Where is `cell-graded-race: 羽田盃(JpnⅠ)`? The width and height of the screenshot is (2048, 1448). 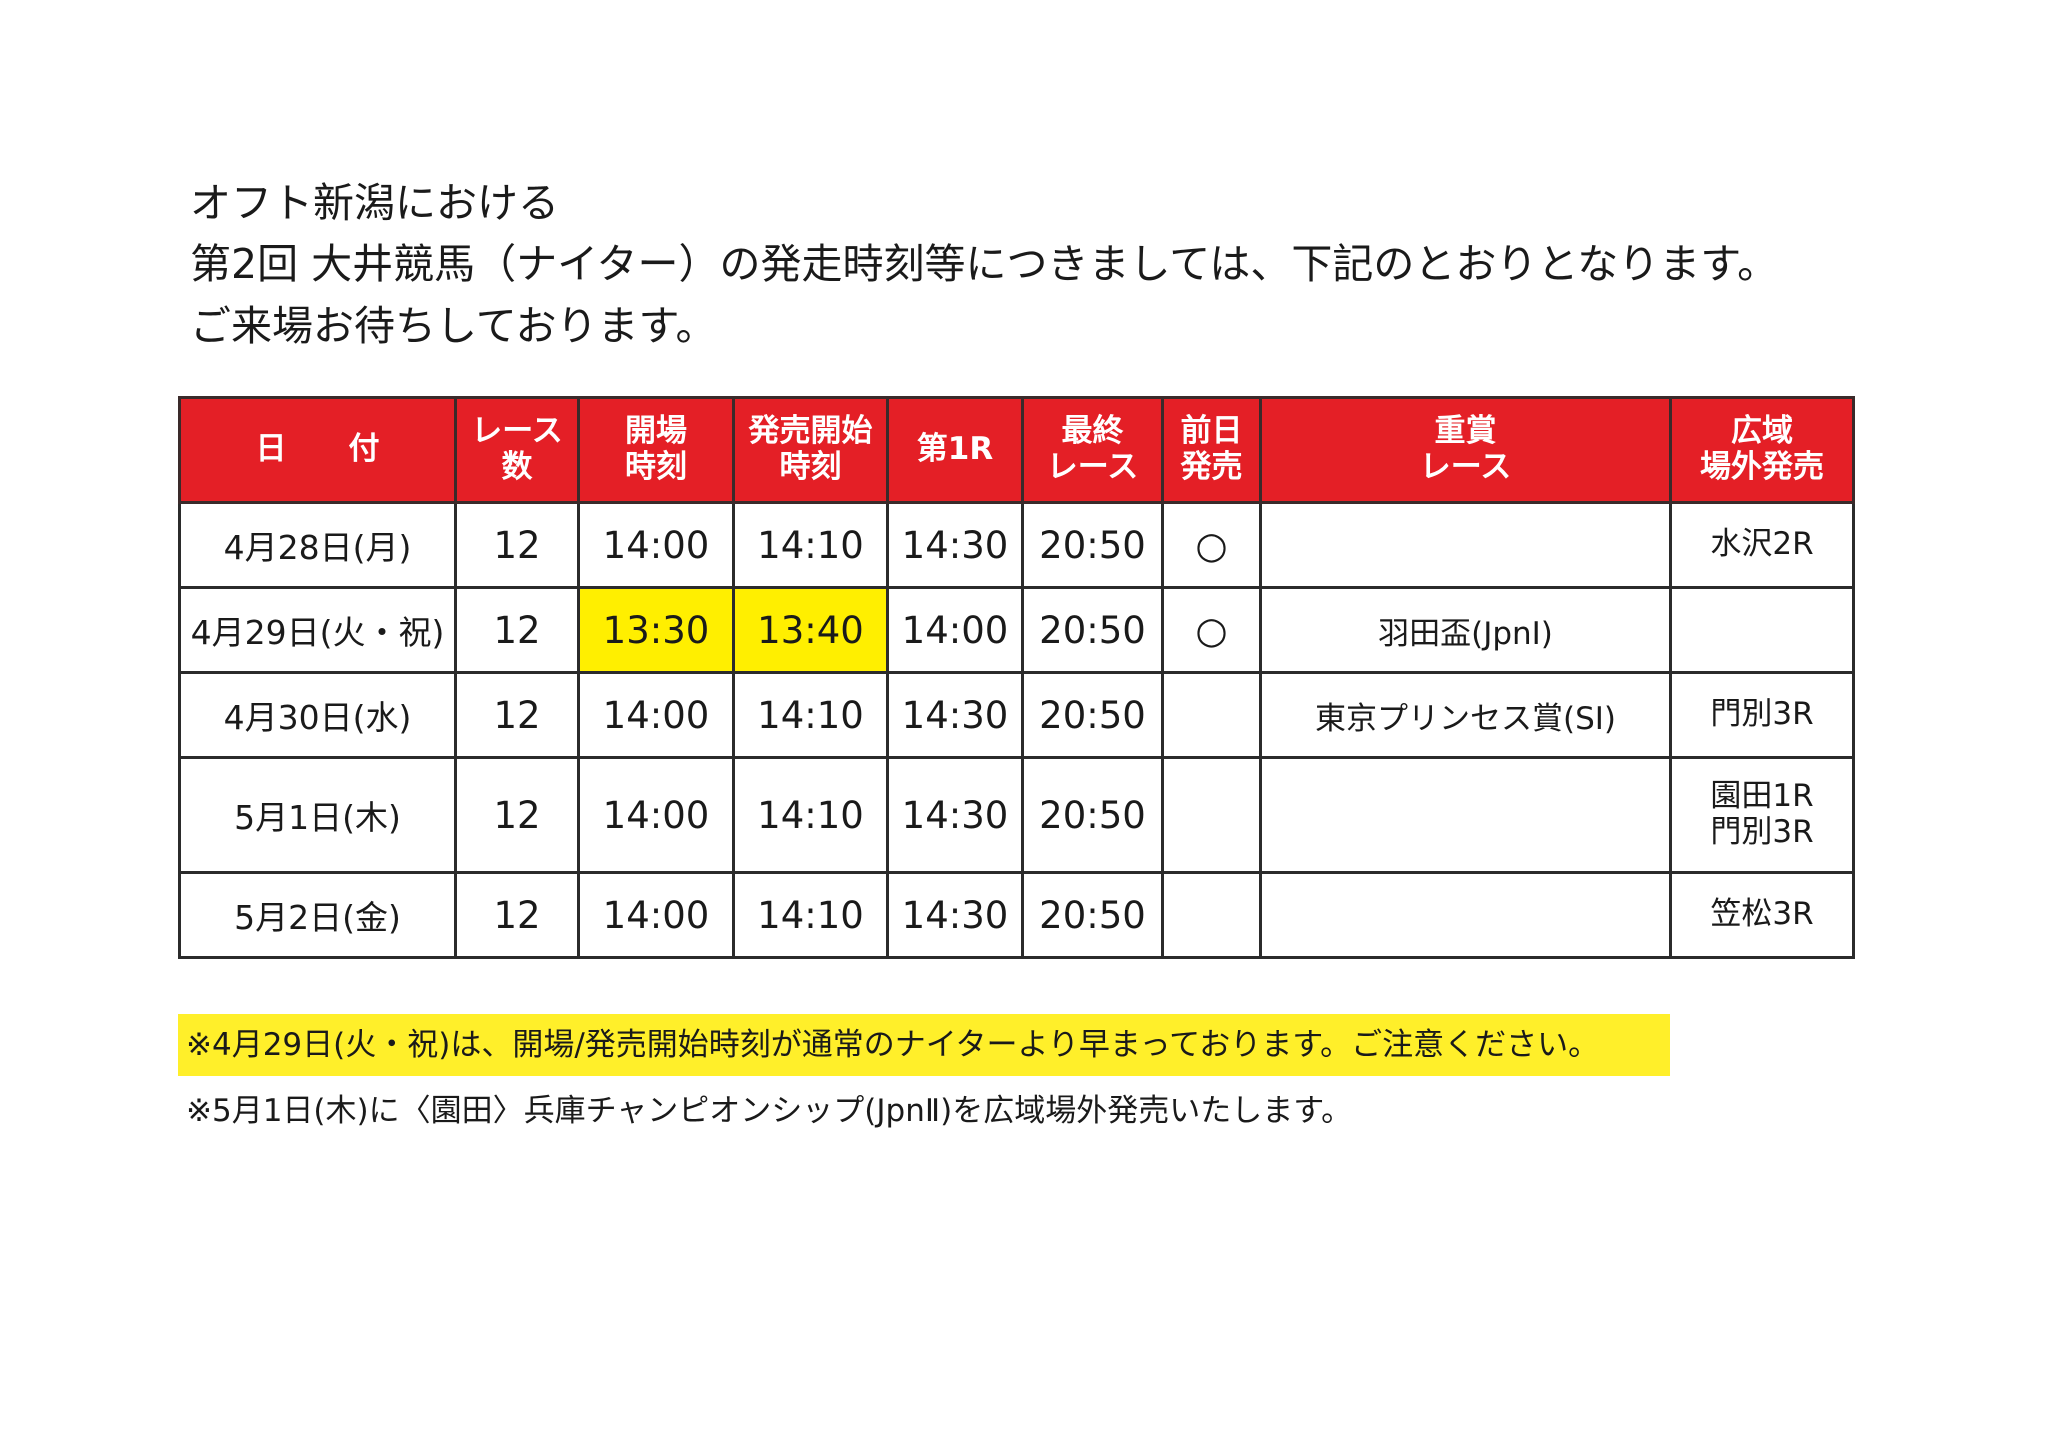 cell-graded-race: 羽田盃(JpnⅠ) is located at coordinates (1465, 630).